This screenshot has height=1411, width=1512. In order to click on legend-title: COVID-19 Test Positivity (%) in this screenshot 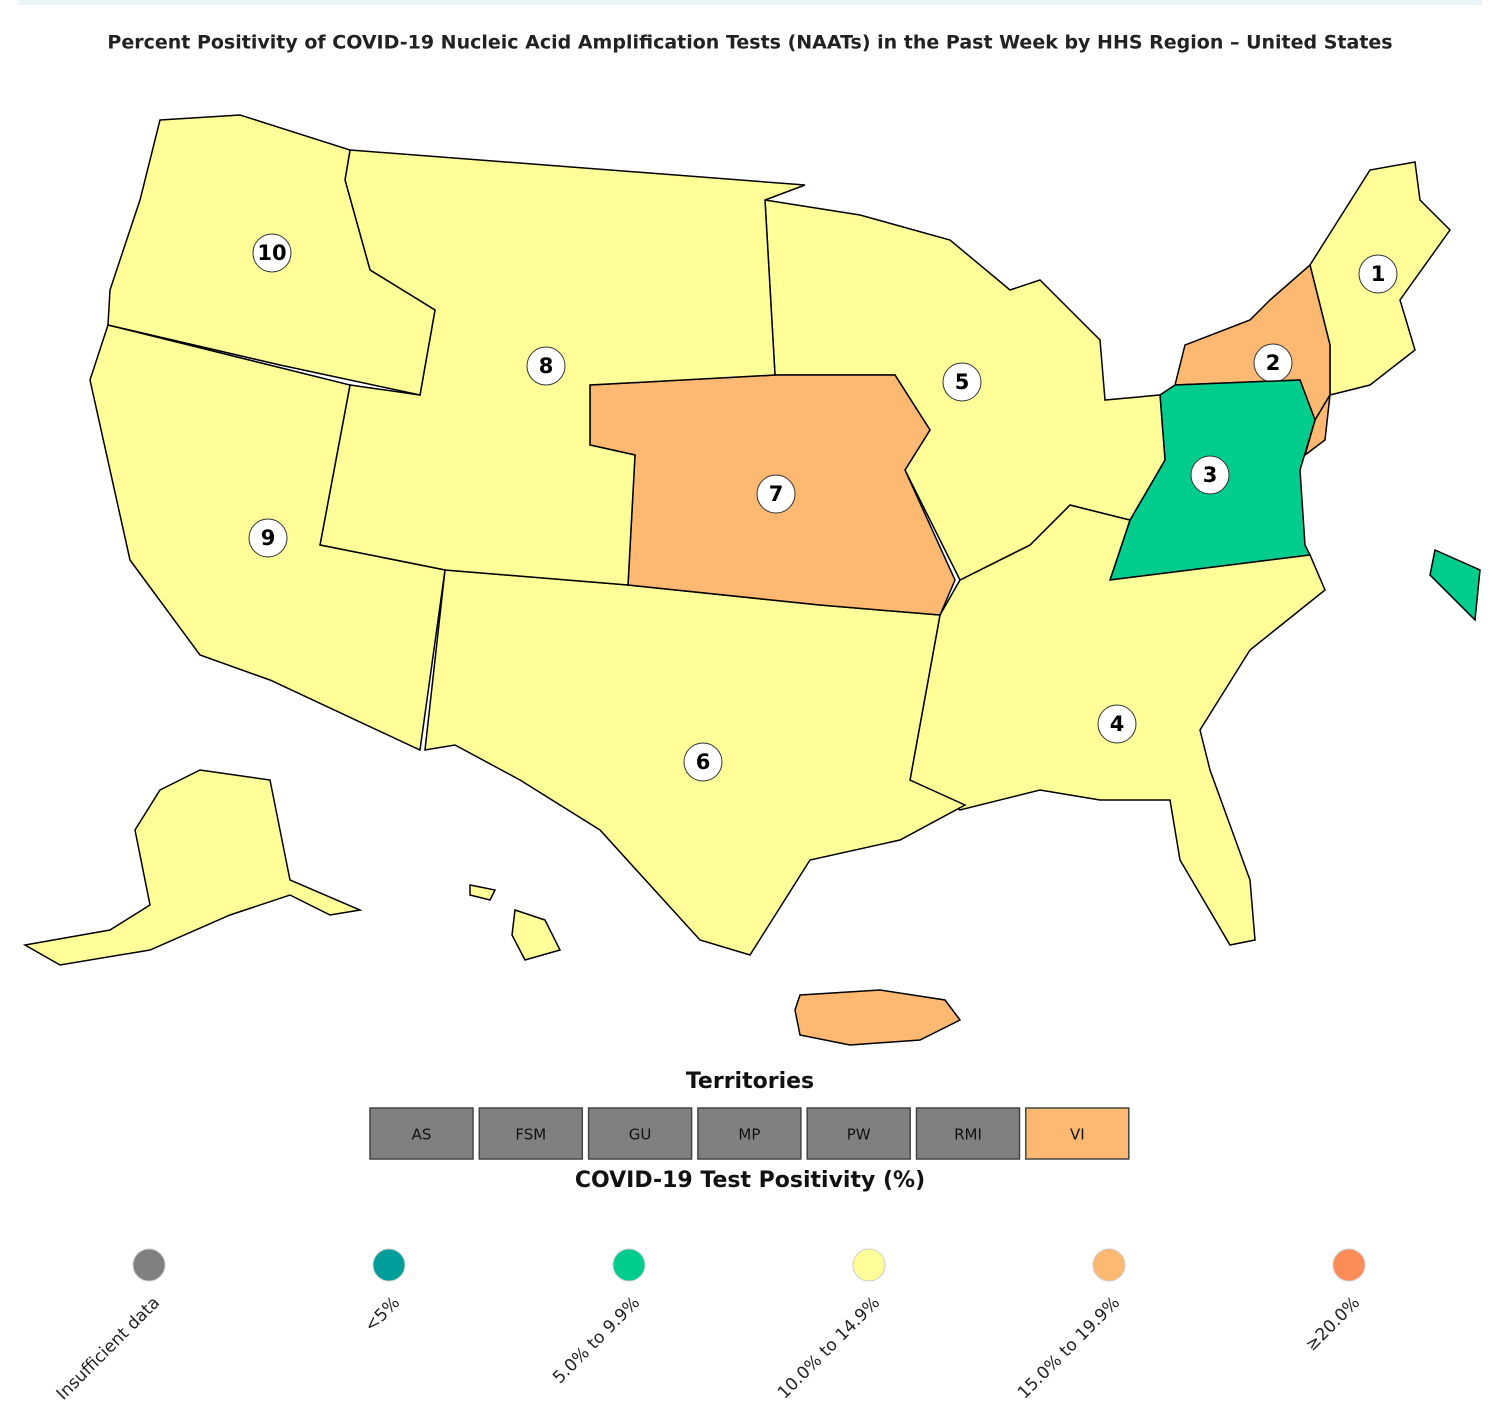, I will do `click(750, 1180)`.